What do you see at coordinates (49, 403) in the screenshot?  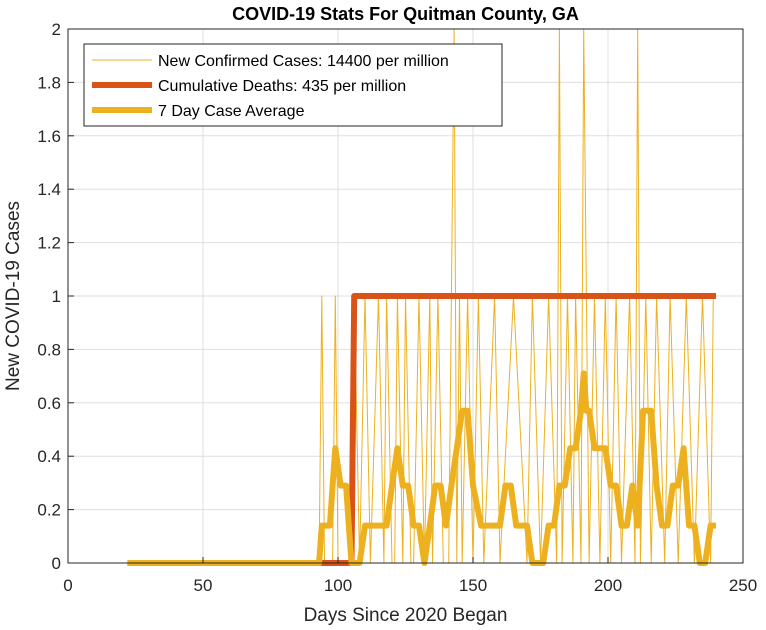 I see `y-tick-label: 0.6` at bounding box center [49, 403].